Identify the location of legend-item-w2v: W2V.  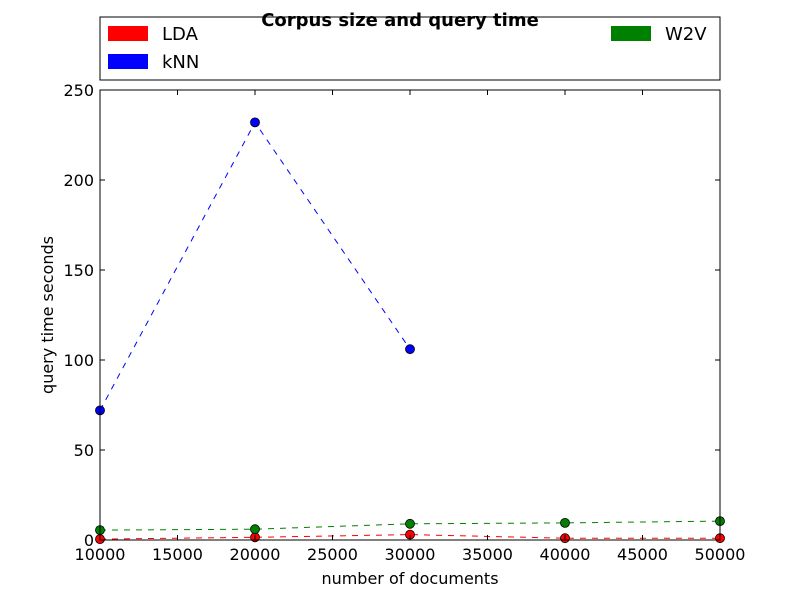
(659, 34).